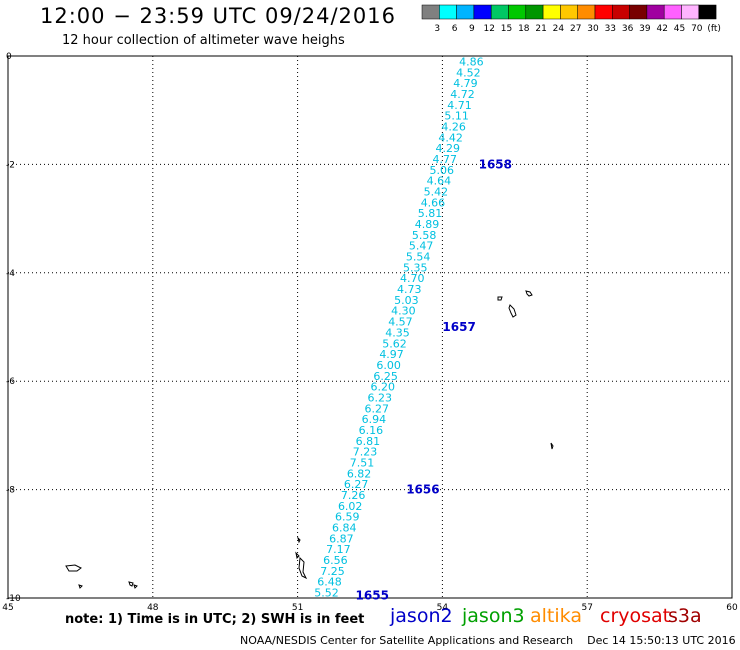 The image size is (740, 650). What do you see at coordinates (685, 616) in the screenshot?
I see `legend-s3a: s3a` at bounding box center [685, 616].